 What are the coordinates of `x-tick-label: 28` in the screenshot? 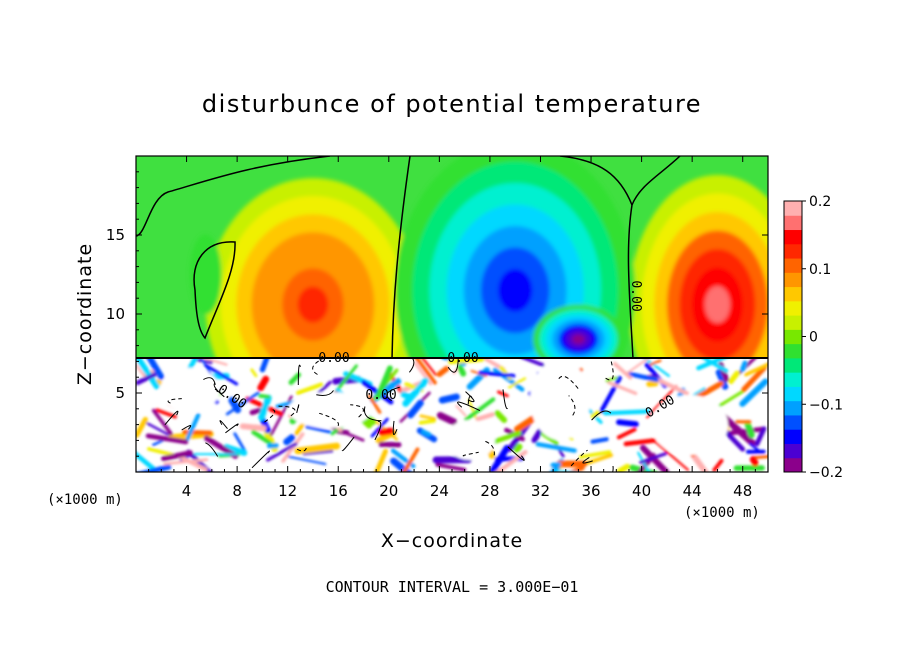 It's located at (489, 491).